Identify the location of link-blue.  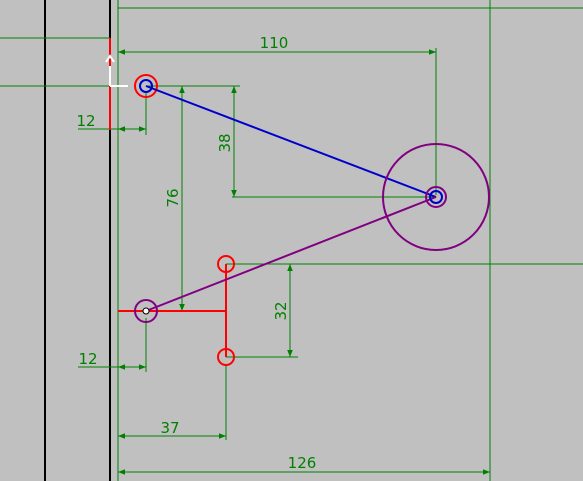
(291, 141).